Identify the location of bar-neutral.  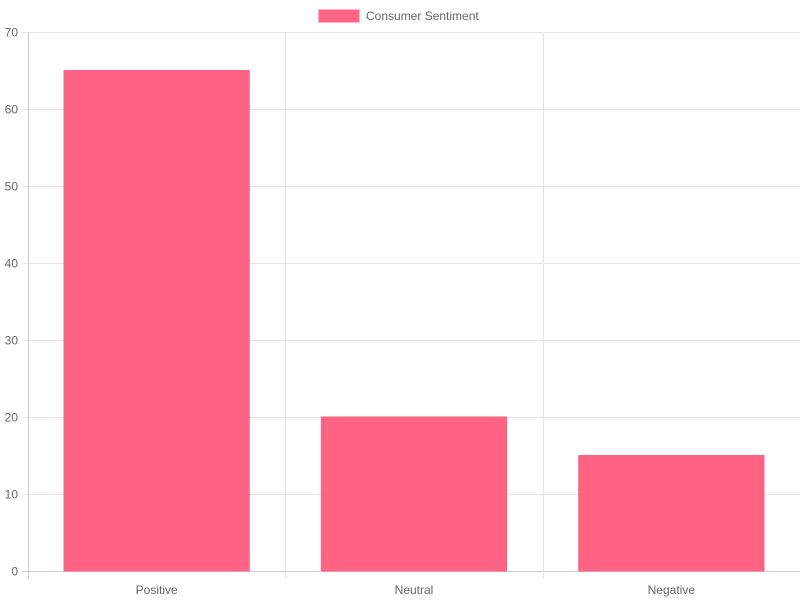
(414, 494).